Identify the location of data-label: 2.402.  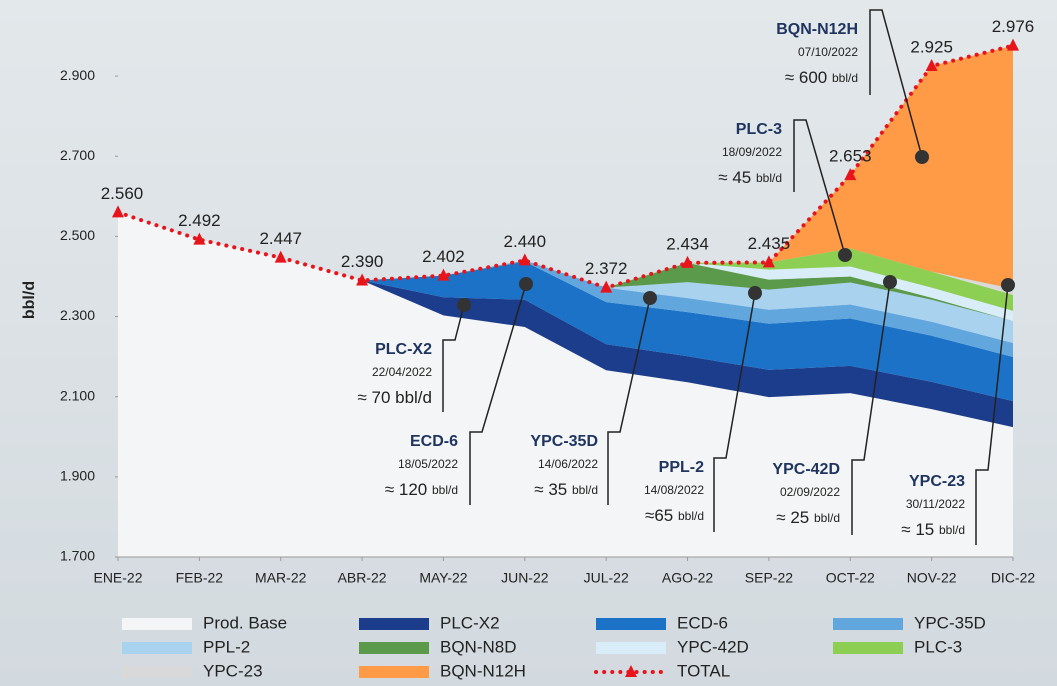
(443, 256).